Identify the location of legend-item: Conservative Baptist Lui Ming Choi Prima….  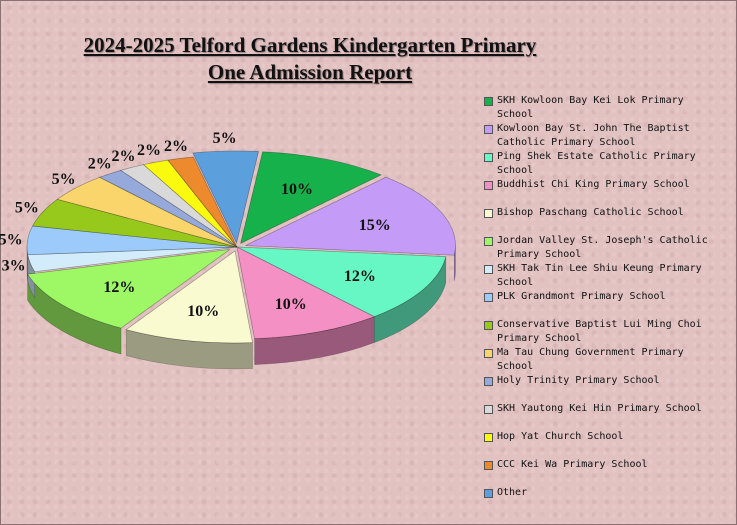
(604, 332).